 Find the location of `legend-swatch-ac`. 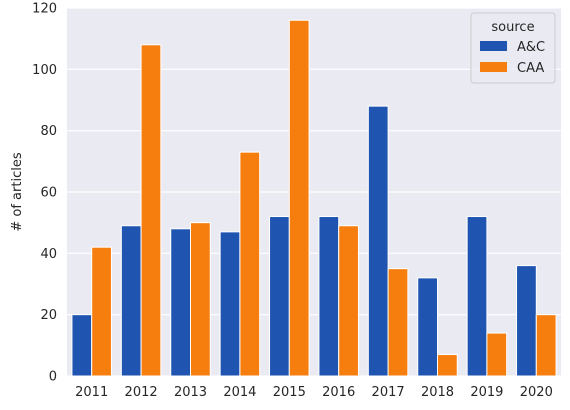

legend-swatch-ac is located at coordinates (493, 46).